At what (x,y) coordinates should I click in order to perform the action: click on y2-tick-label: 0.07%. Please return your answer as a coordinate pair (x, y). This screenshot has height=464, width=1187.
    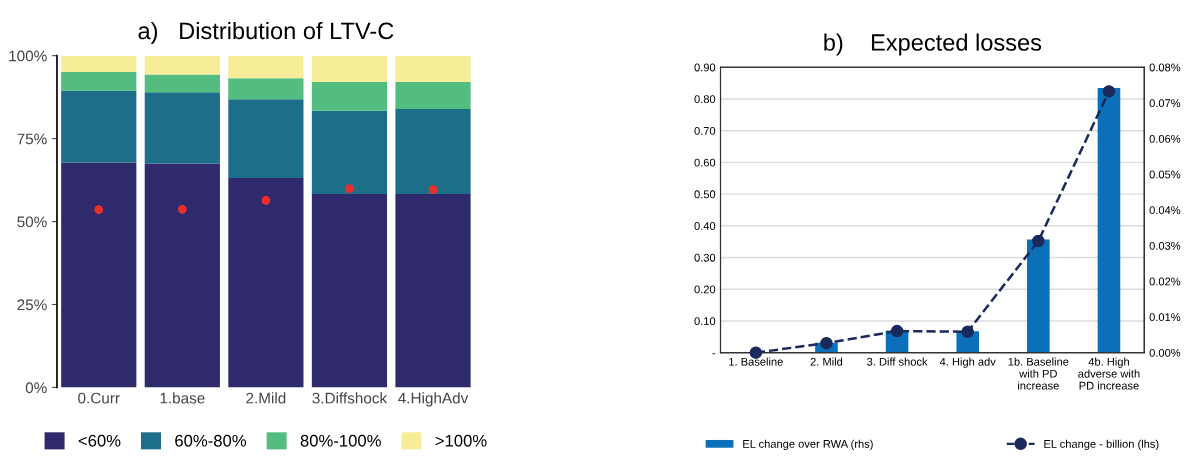
    Looking at the image, I should click on (1165, 103).